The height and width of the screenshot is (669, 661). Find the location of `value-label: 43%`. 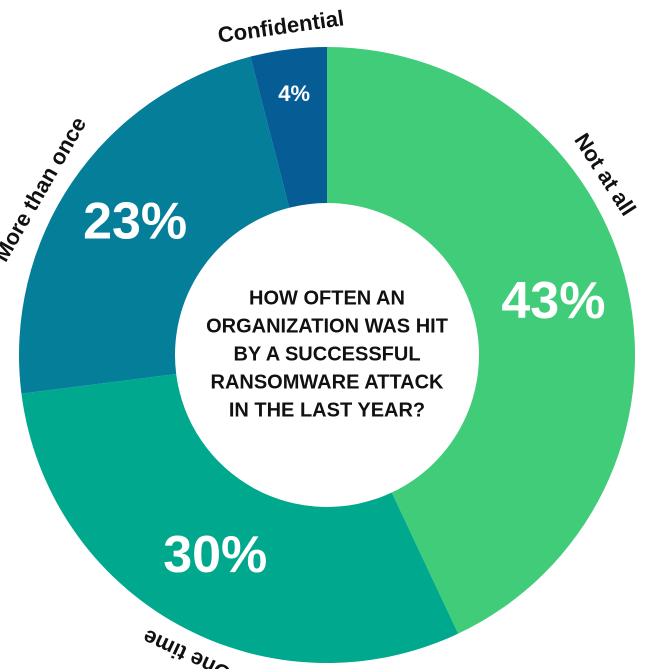

value-label: 43% is located at coordinates (553, 301).